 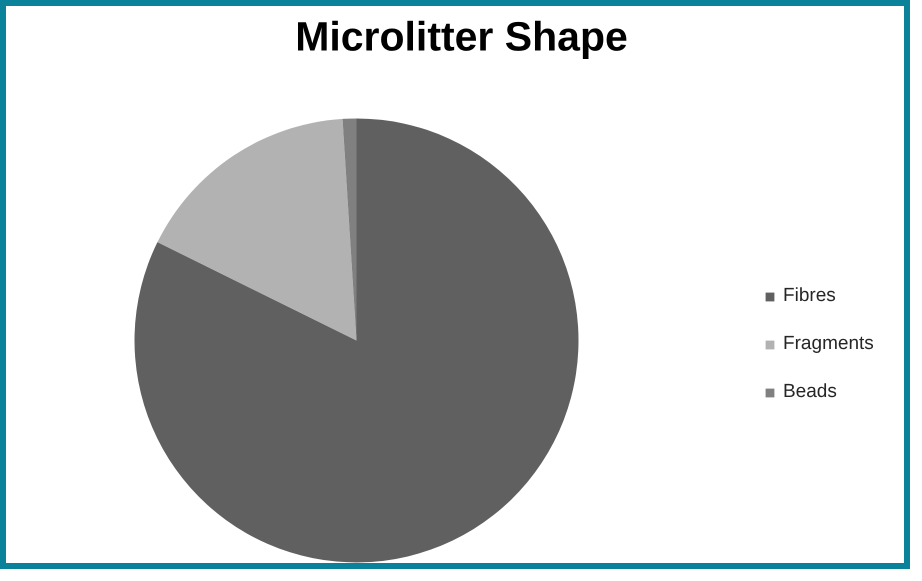 What do you see at coordinates (461, 37) in the screenshot?
I see `chart-title: Microlitter Shape` at bounding box center [461, 37].